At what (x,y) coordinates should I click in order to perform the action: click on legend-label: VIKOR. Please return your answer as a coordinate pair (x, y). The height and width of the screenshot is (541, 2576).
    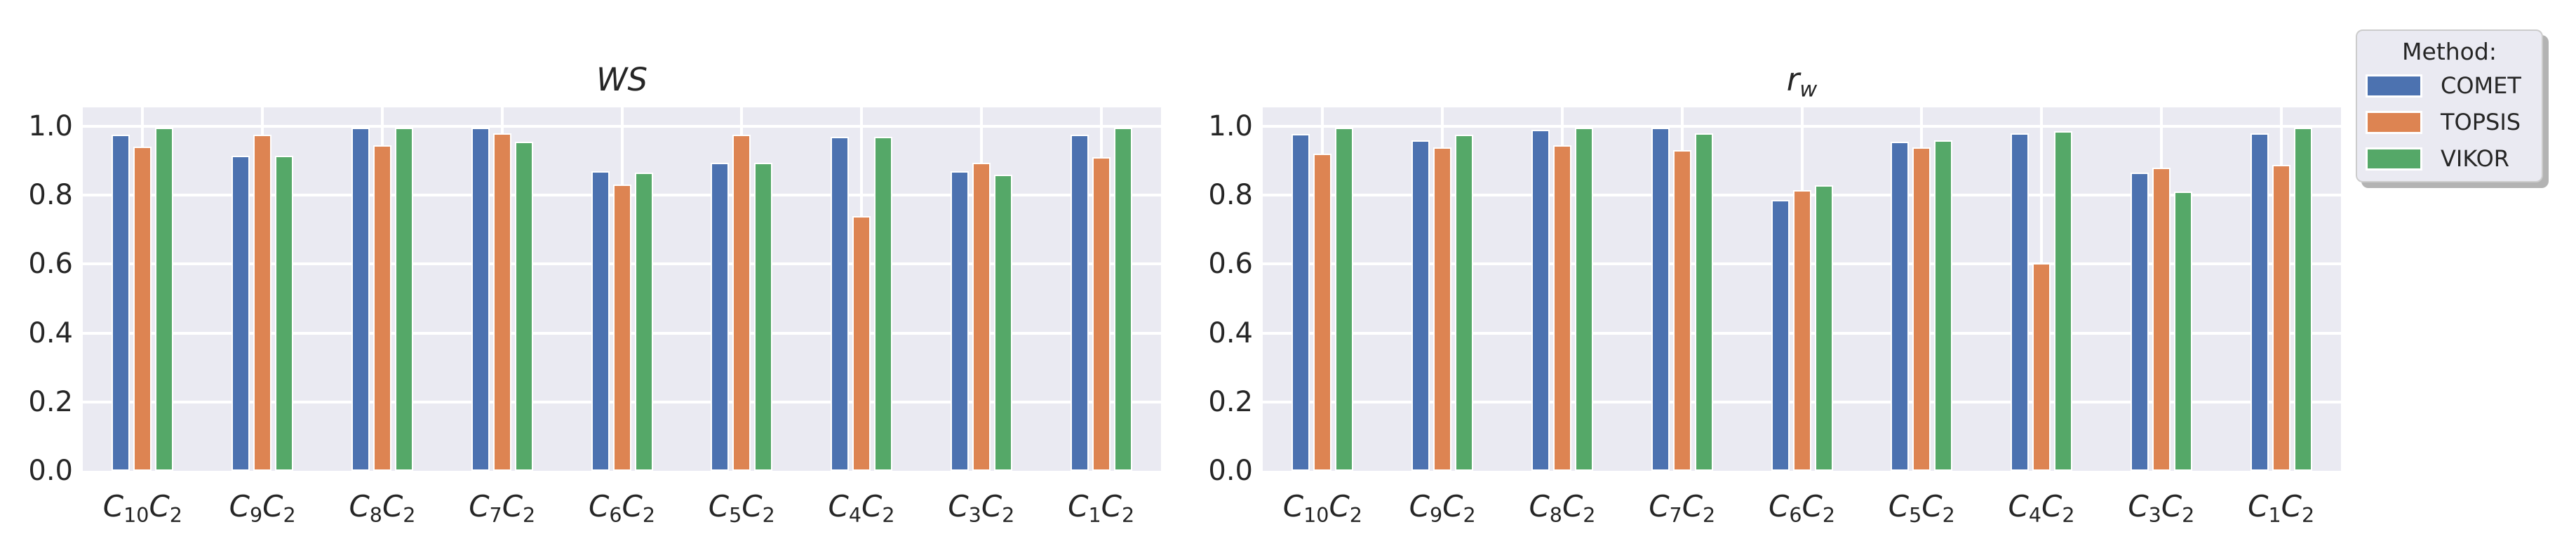
    Looking at the image, I should click on (2475, 158).